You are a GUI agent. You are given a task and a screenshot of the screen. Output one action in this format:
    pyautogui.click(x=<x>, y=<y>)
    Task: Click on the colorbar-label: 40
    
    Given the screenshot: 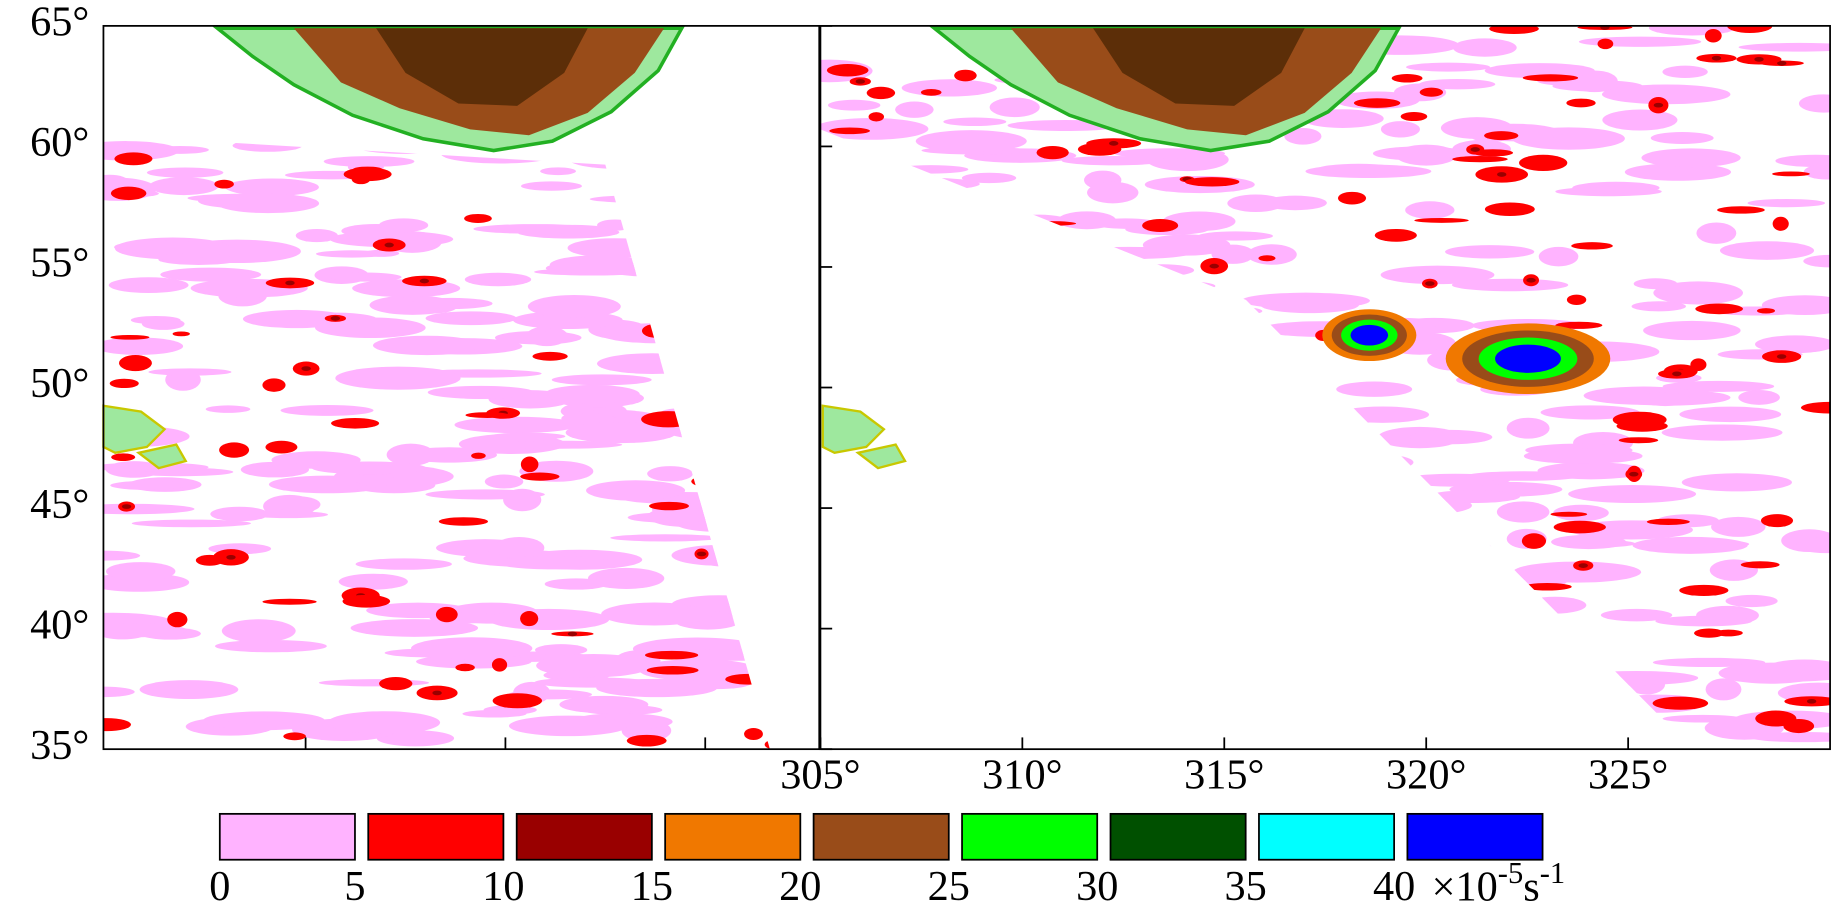 What is the action you would take?
    pyautogui.click(x=1394, y=886)
    